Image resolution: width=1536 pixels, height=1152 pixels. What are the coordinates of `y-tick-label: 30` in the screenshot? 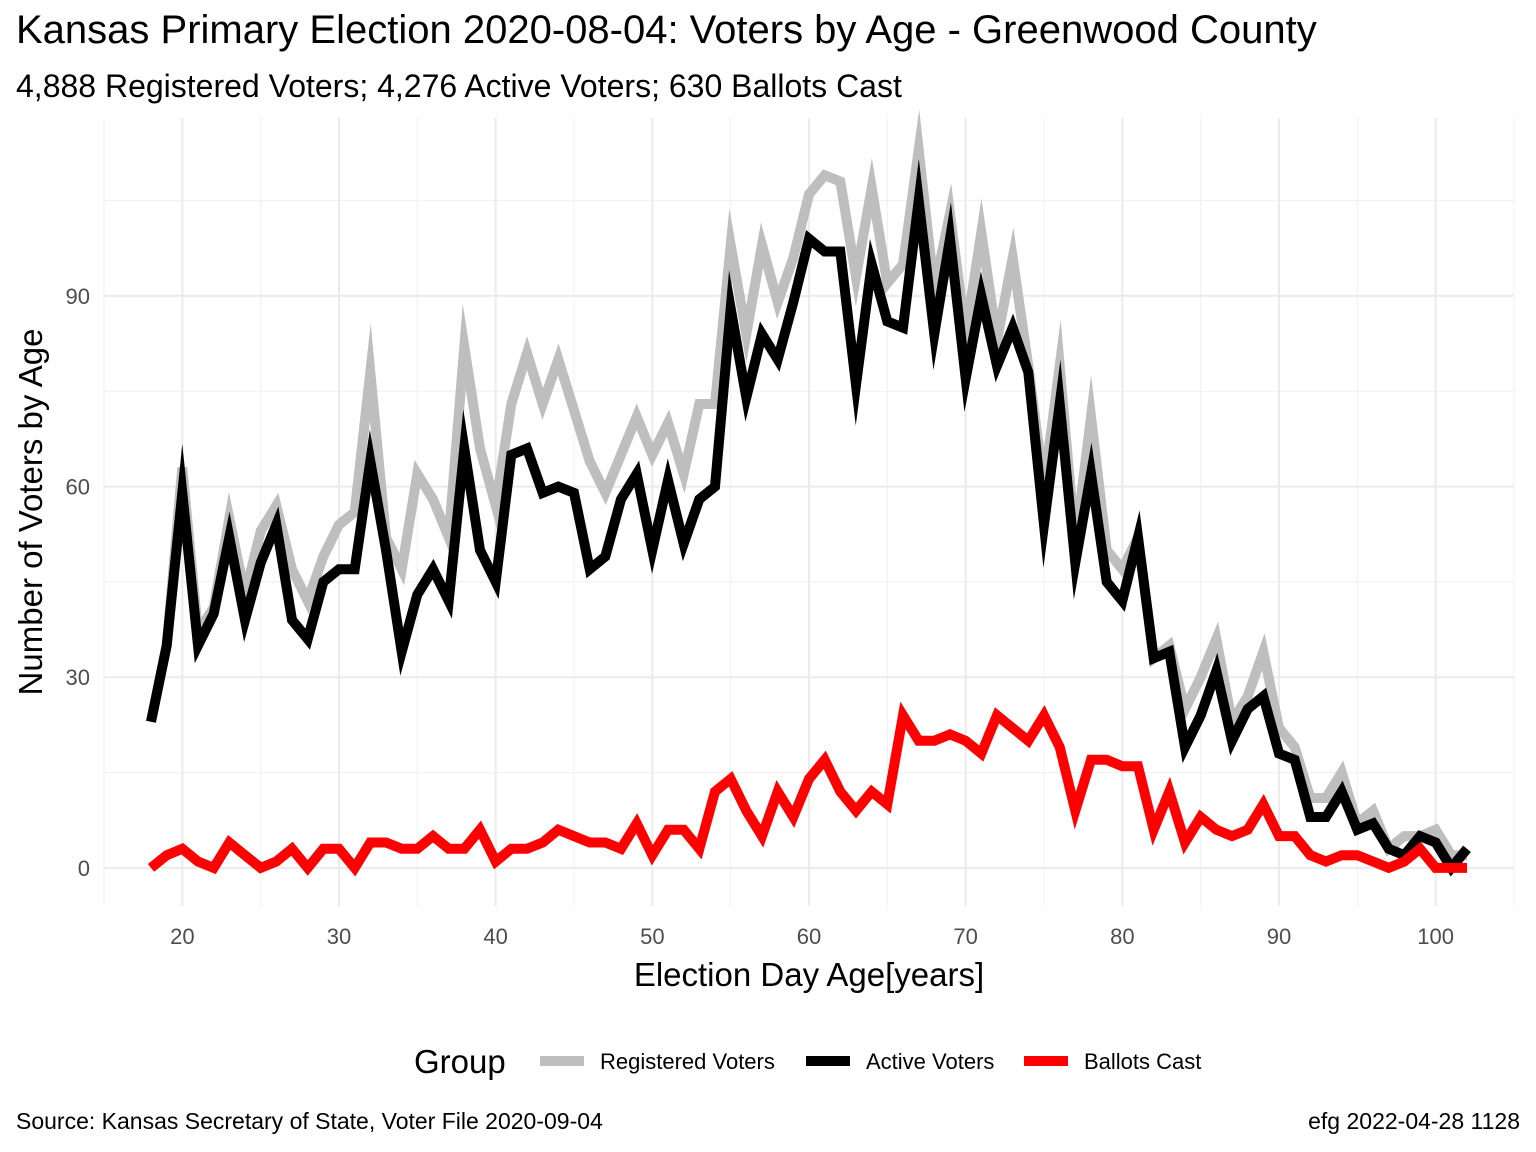 It's located at (78, 677).